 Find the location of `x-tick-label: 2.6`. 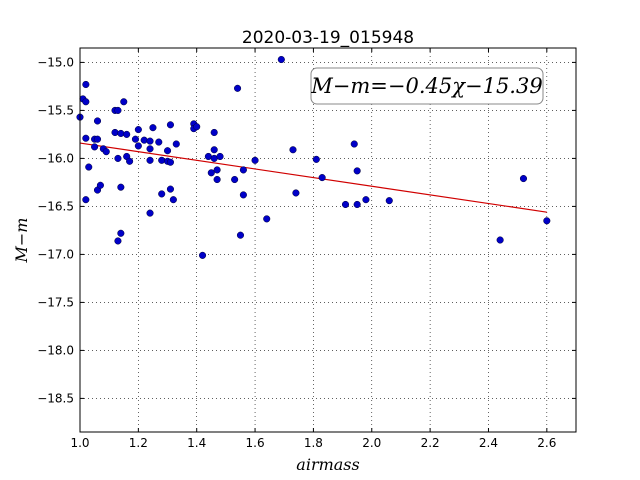

x-tick-label: 2.6 is located at coordinates (546, 443).